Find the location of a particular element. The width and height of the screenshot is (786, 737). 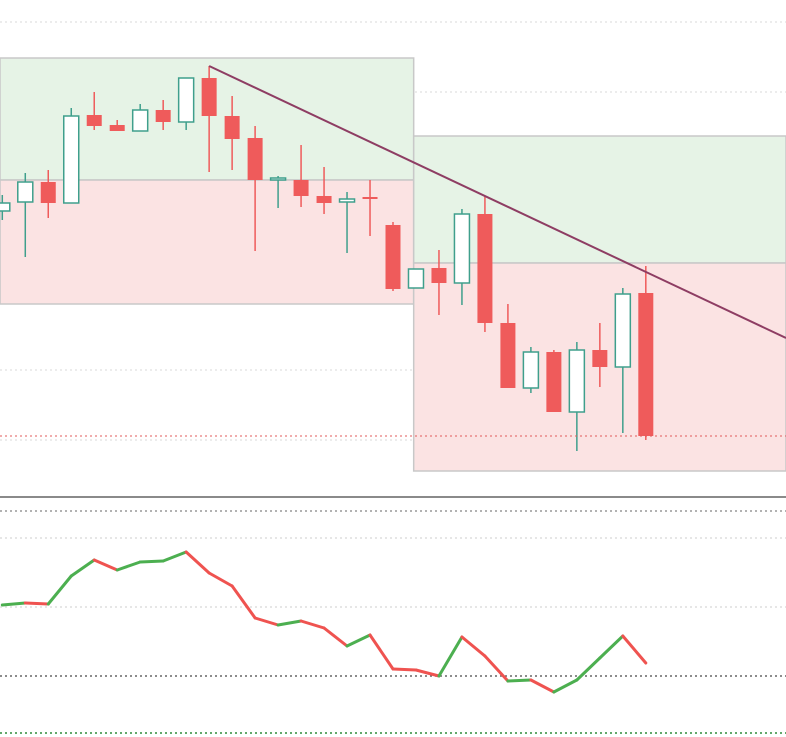

zone-box is located at coordinates (207, 119).